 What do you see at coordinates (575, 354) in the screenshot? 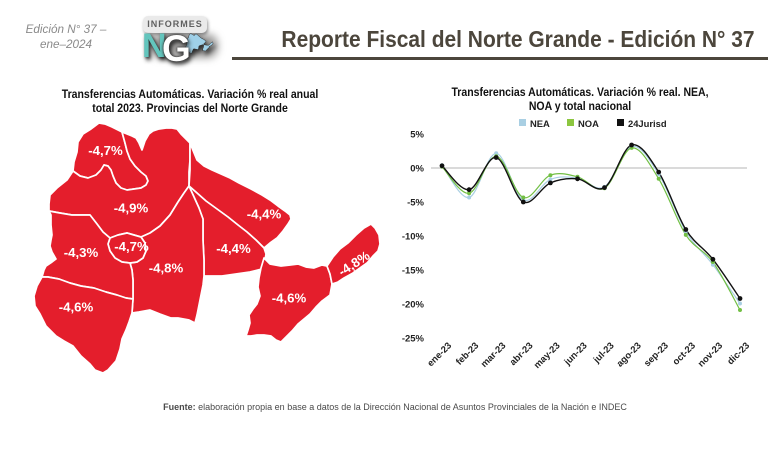
I see `svg-text: jun-23` at bounding box center [575, 354].